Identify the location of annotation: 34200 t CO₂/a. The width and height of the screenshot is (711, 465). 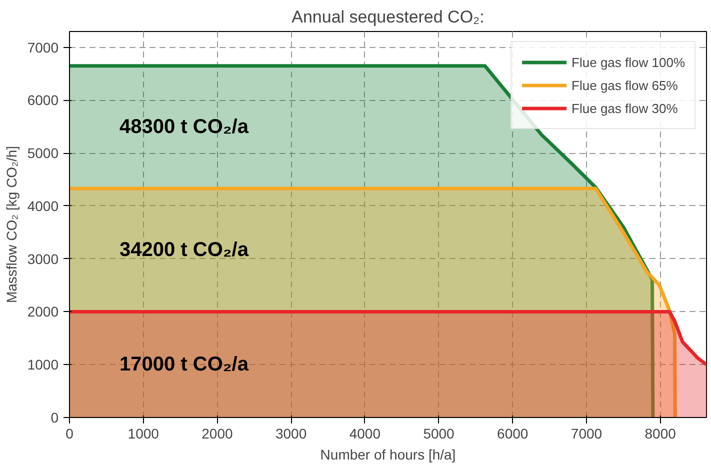
(185, 250).